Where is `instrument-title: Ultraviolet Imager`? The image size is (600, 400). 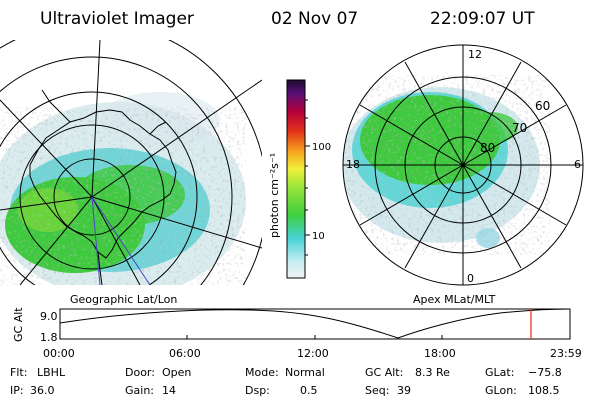
instrument-title: Ultraviolet Imager is located at coordinates (117, 19).